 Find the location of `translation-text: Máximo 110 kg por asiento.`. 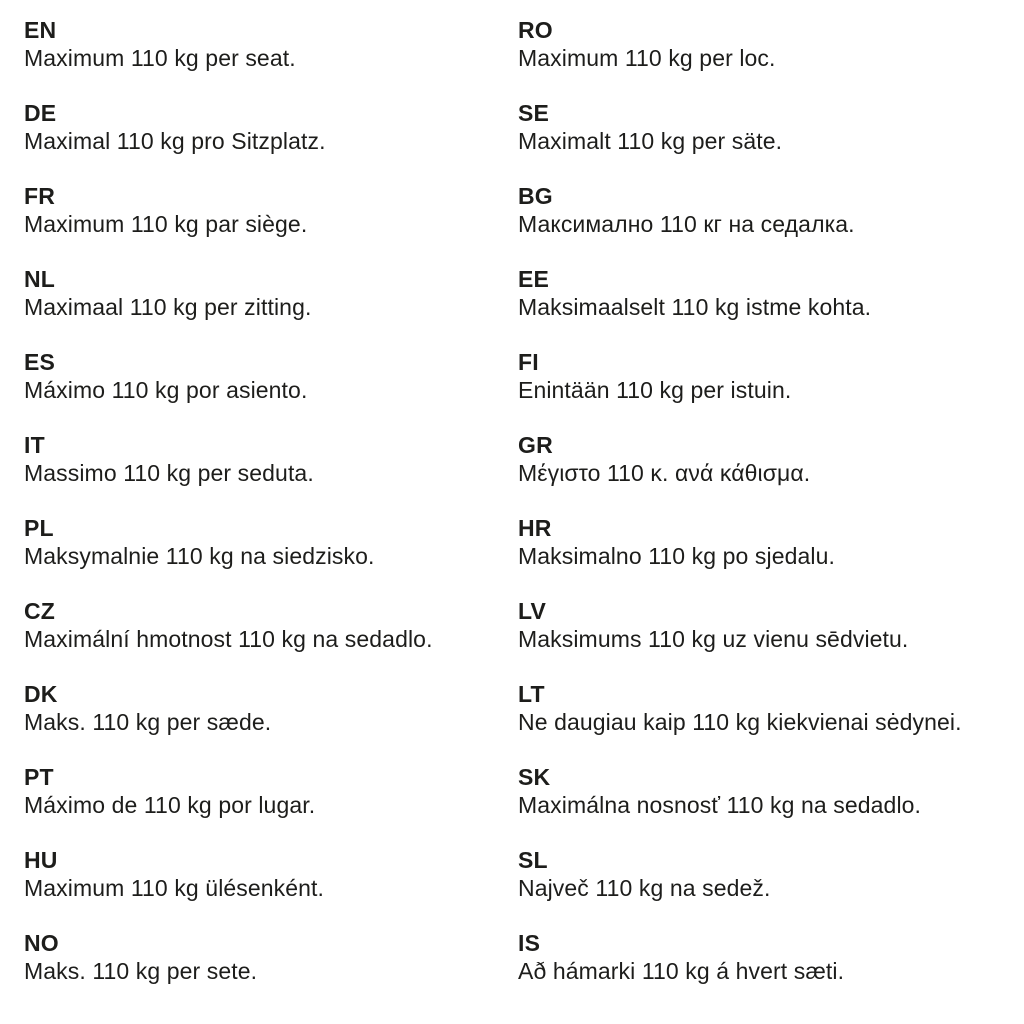

translation-text: Máximo 110 kg por asiento. is located at coordinates (166, 390).